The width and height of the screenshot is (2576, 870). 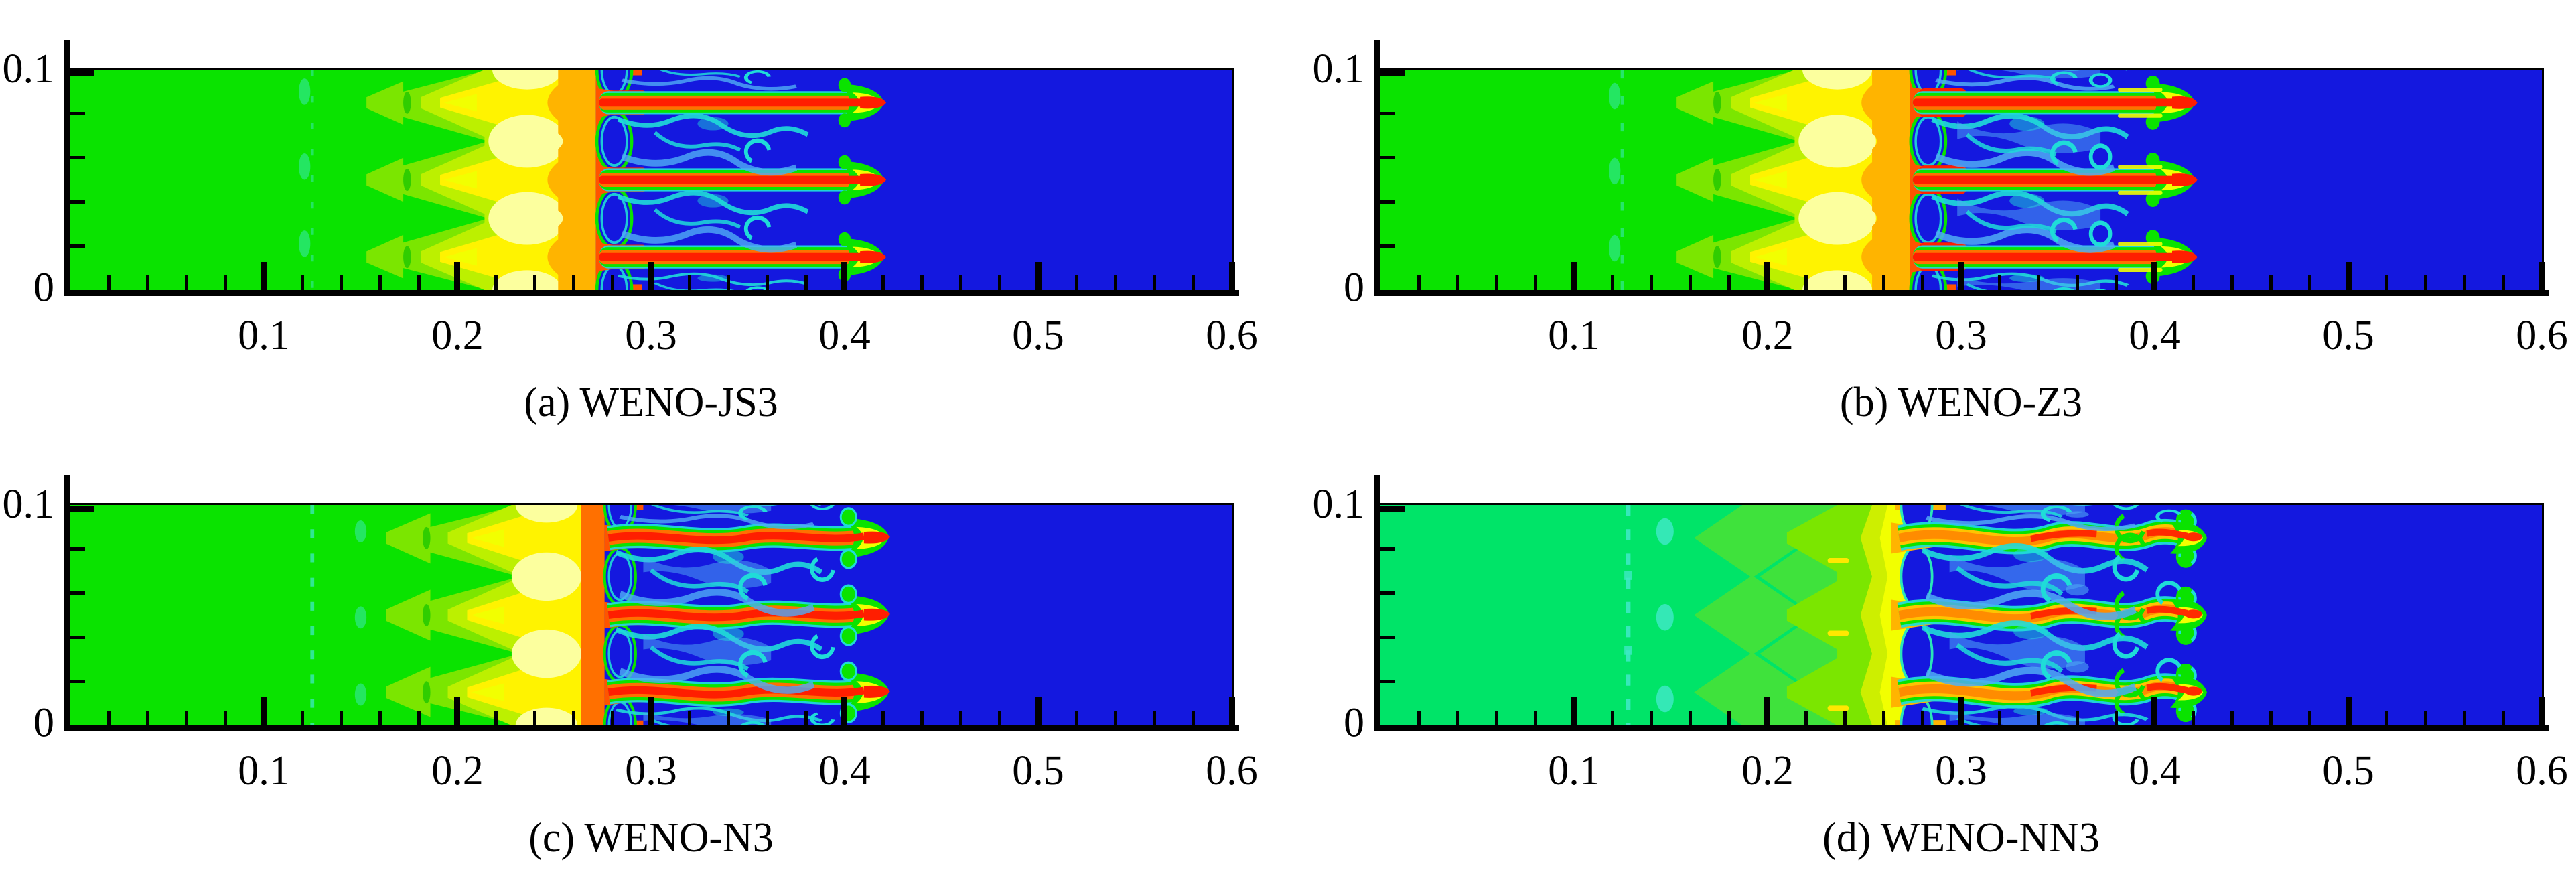 I want to click on panel-a-caption: (a) WENO-JS3, so click(x=651, y=403).